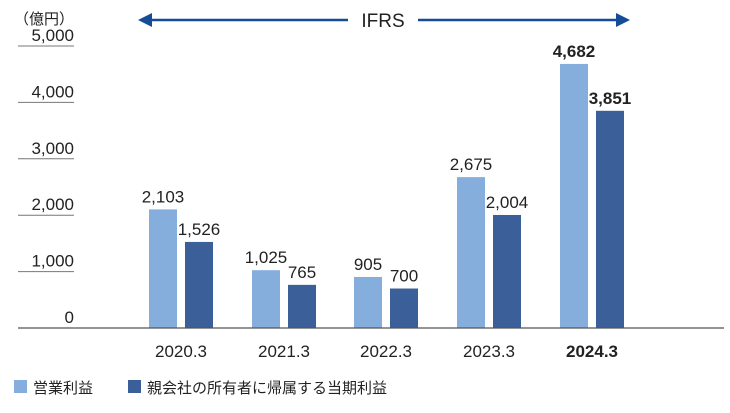 Image resolution: width=730 pixels, height=413 pixels. What do you see at coordinates (52, 91) in the screenshot?
I see `y-tick-label: 4,000` at bounding box center [52, 91].